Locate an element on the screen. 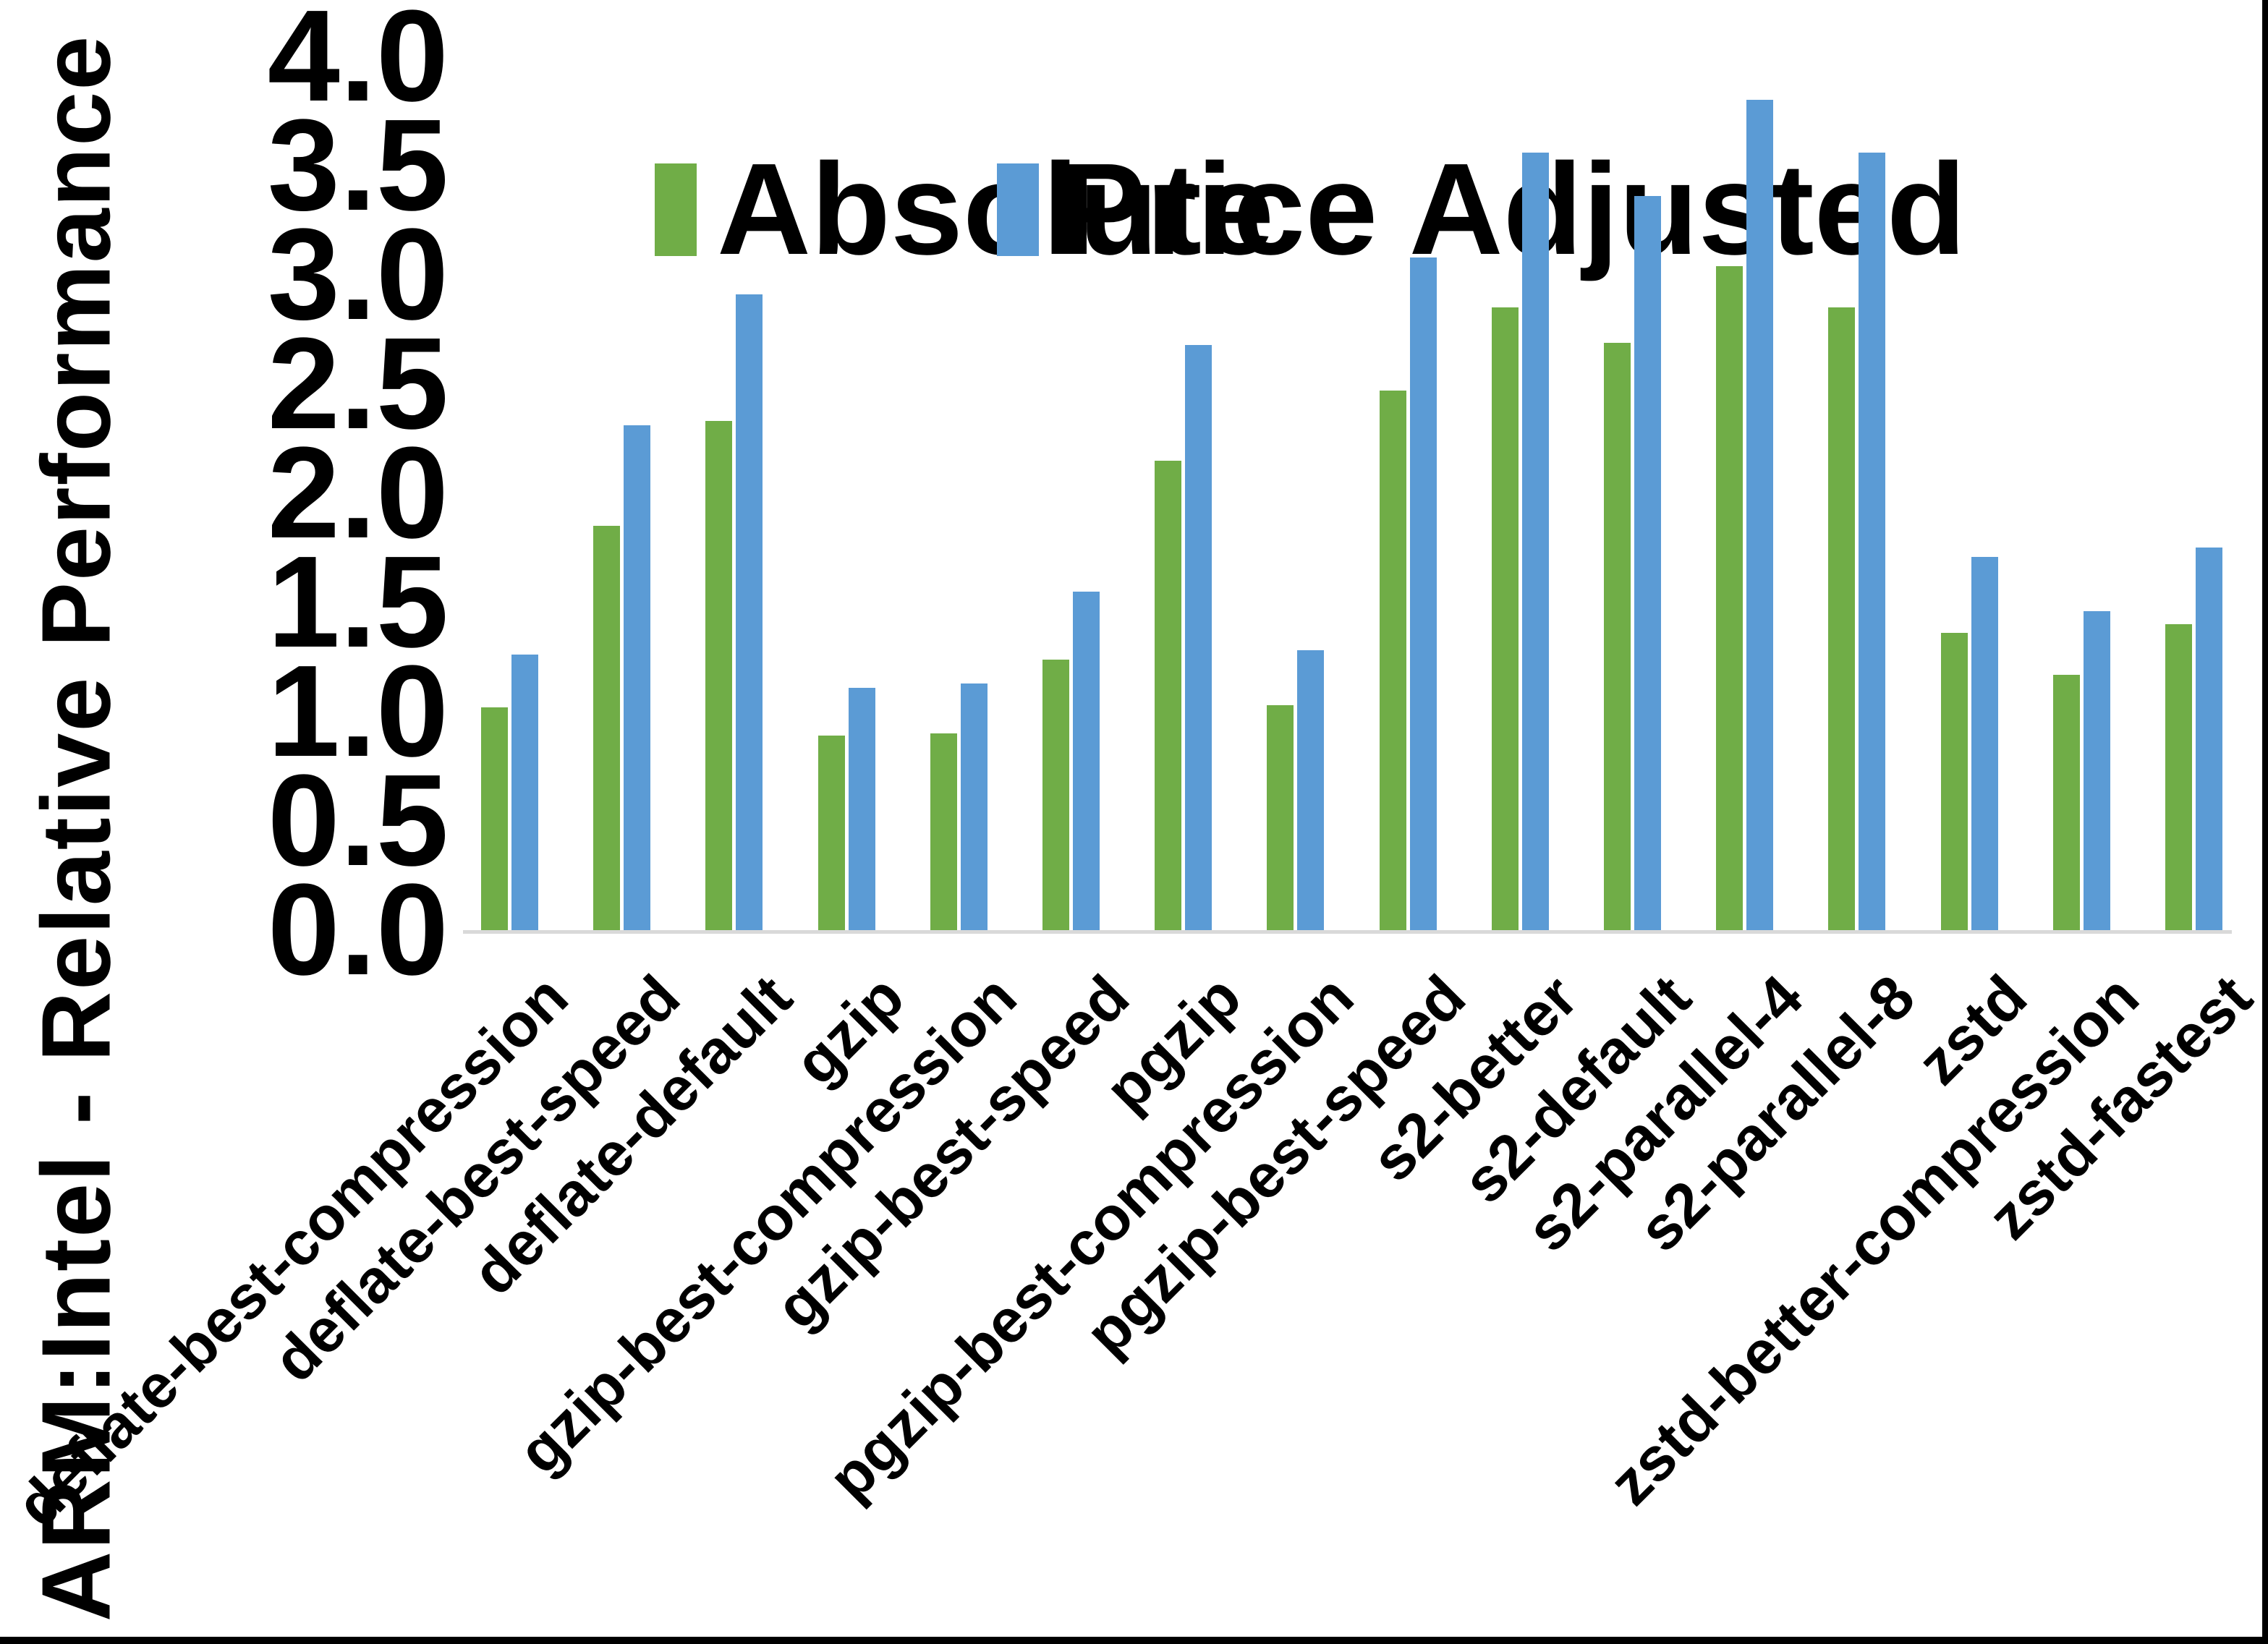 The height and width of the screenshot is (1644, 2268). bar-price-adjusted-zstd is located at coordinates (1984, 743).